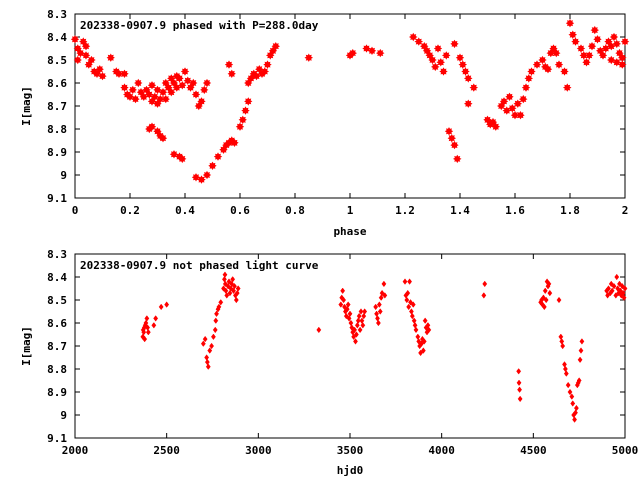 This screenshot has width=640, height=480. What do you see at coordinates (57, 392) in the screenshot?
I see `y-tick-label: 8.9` at bounding box center [57, 392].